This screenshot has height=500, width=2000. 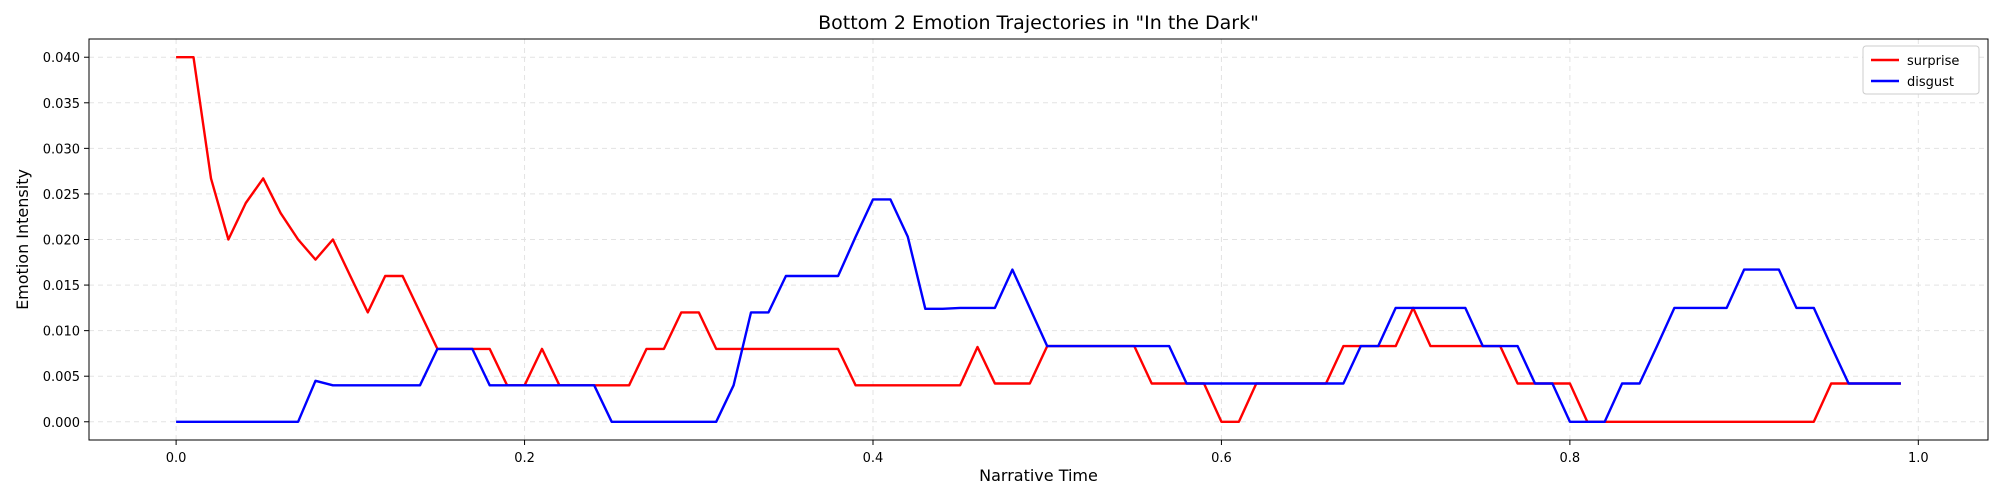 I want to click on x-axis-ticks: 0.0 0.2 0.4 0.6 0.8 1.0, so click(x=1047, y=453).